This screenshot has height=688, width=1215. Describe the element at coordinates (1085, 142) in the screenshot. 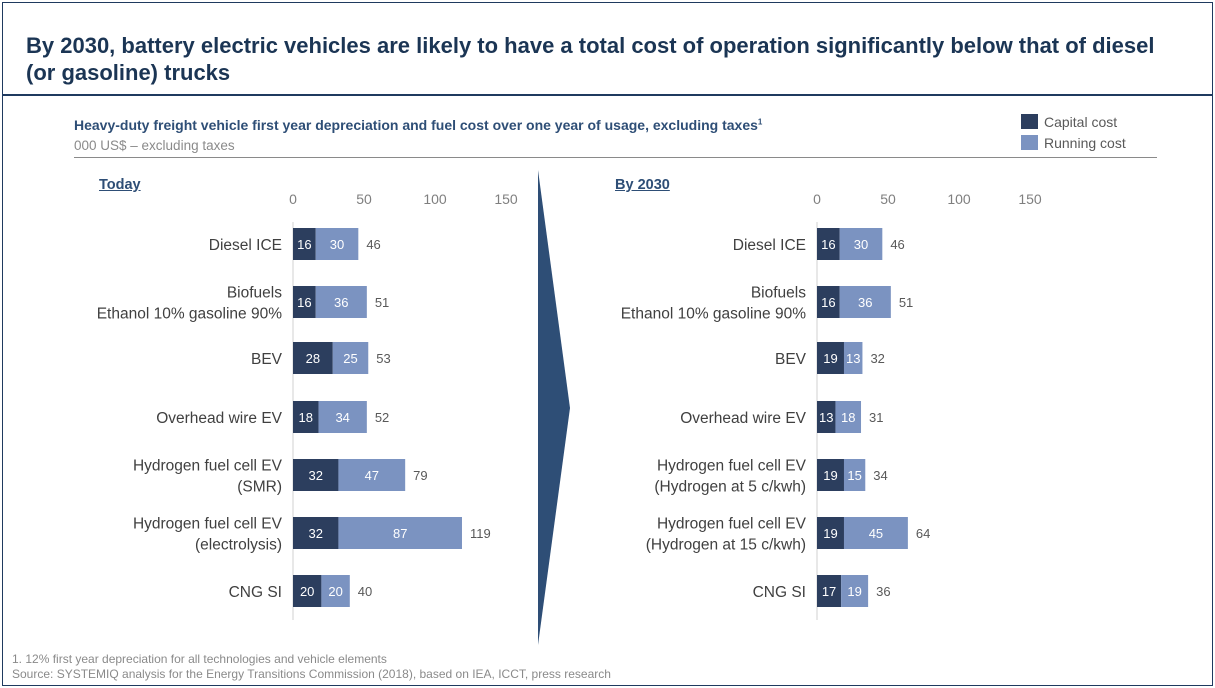

I see `legend-label-running: Running cost` at that location.